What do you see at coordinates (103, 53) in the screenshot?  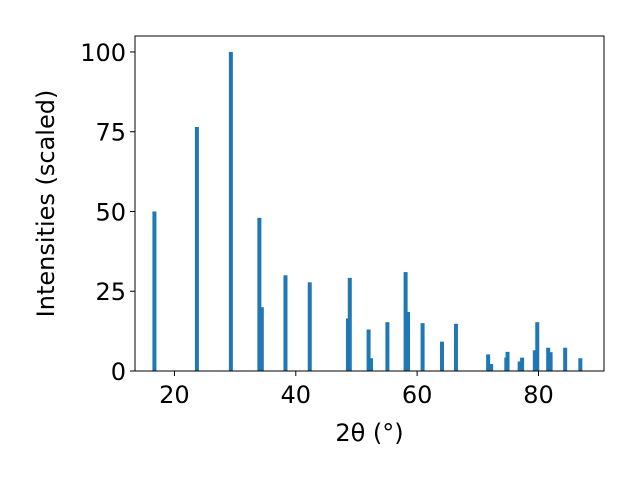 I see `y-tick-label: 100` at bounding box center [103, 53].